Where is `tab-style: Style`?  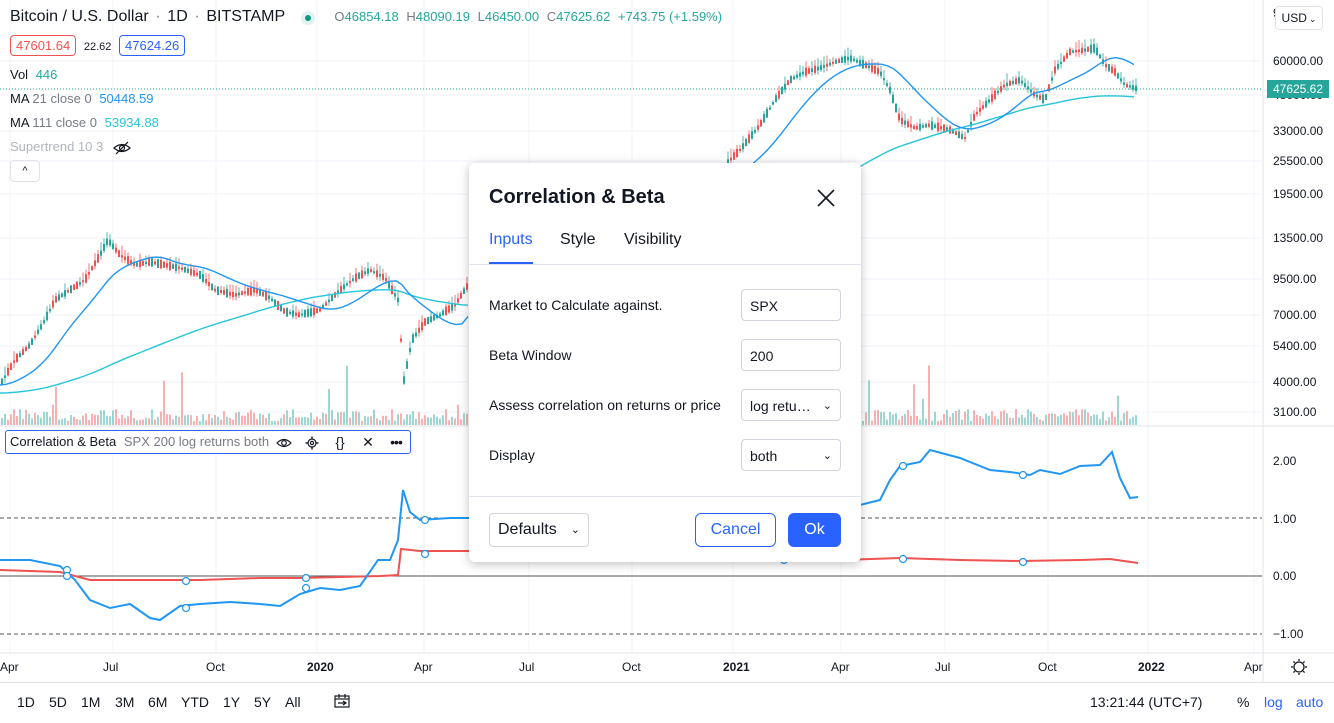
tab-style: Style is located at coordinates (578, 239).